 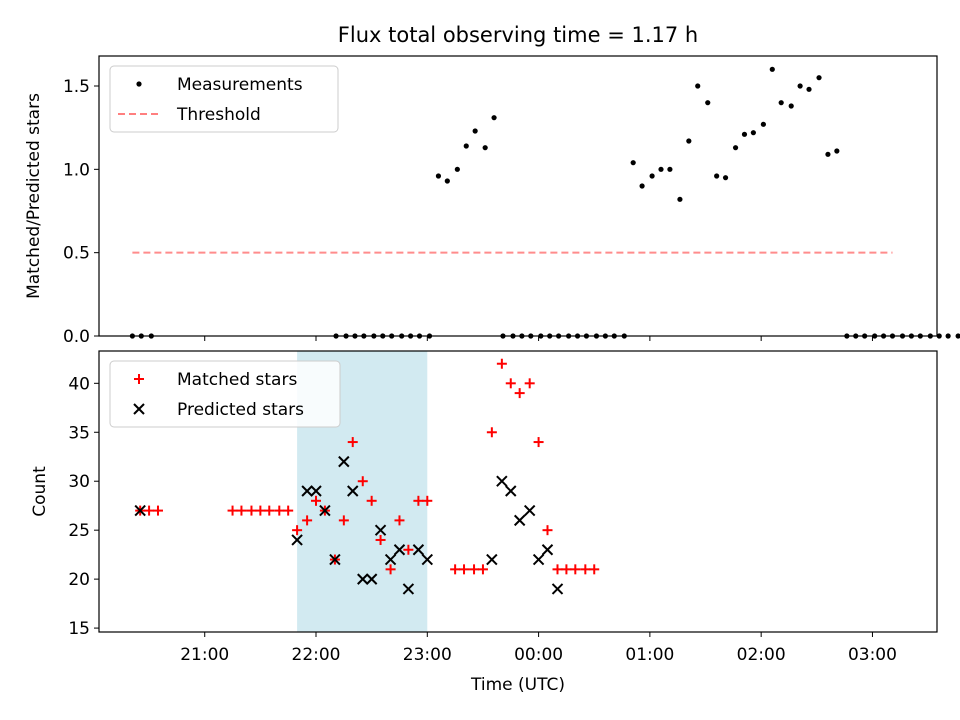 I want to click on x-tick-label: 21:00, so click(x=204, y=655).